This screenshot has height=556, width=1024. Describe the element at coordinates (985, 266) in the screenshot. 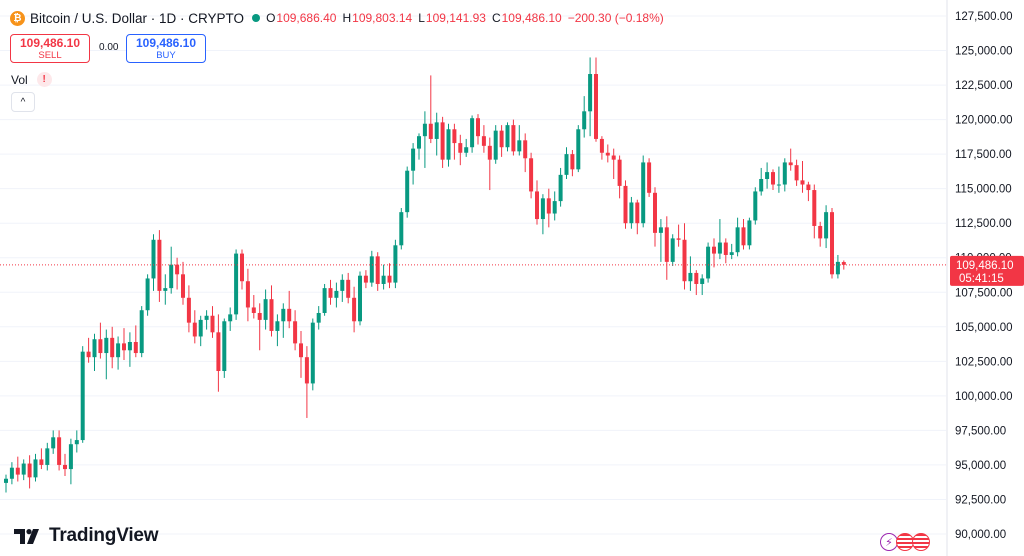

I see `price-tag-value: 109,486.10` at that location.